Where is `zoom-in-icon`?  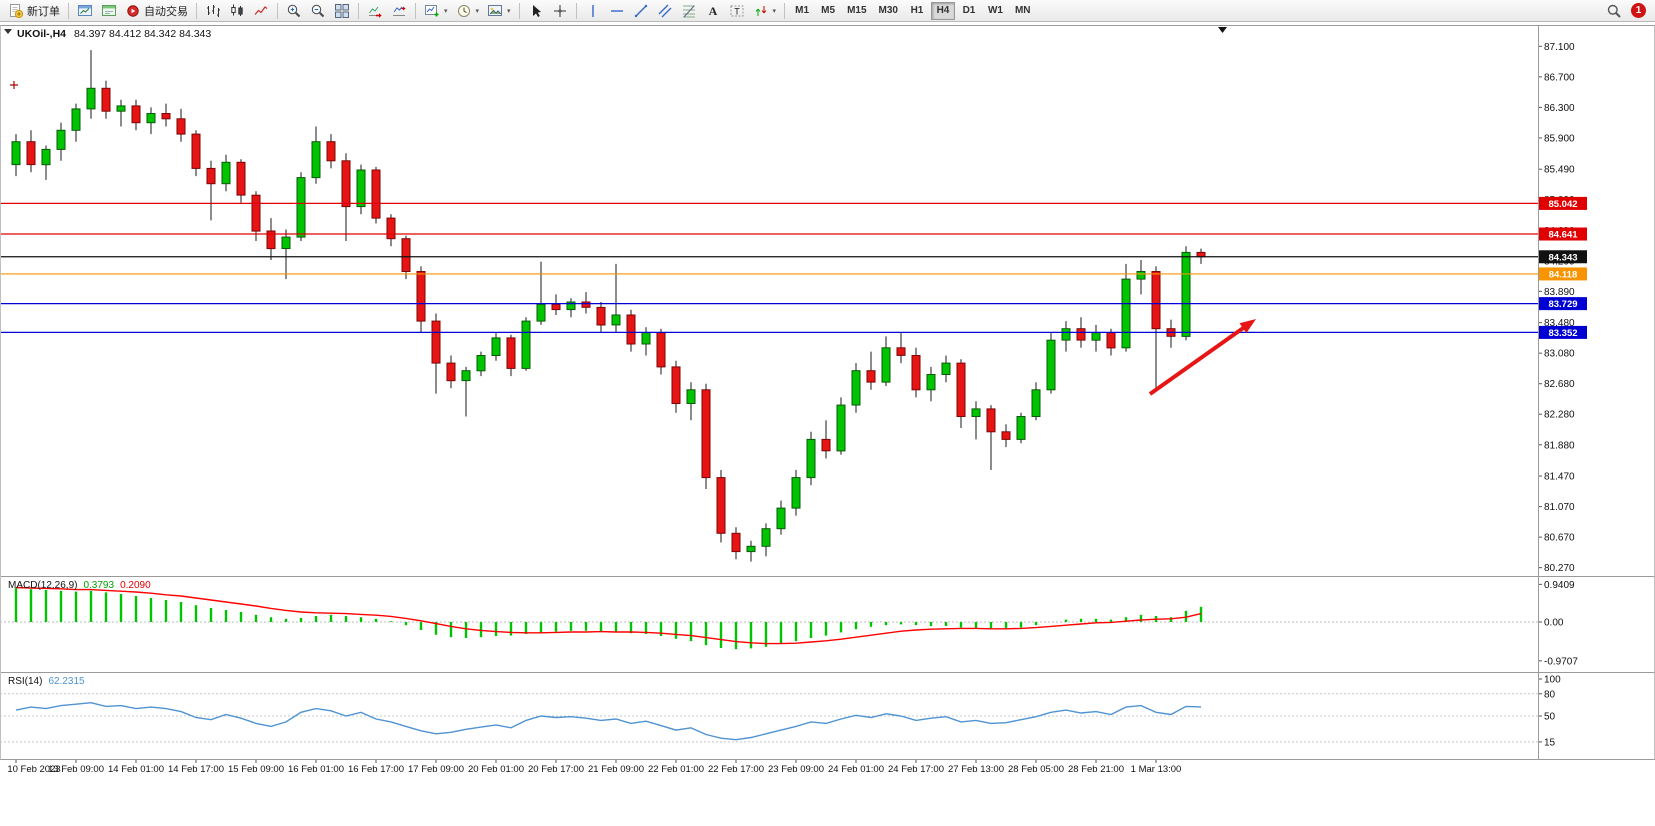
zoom-in-icon is located at coordinates (294, 11).